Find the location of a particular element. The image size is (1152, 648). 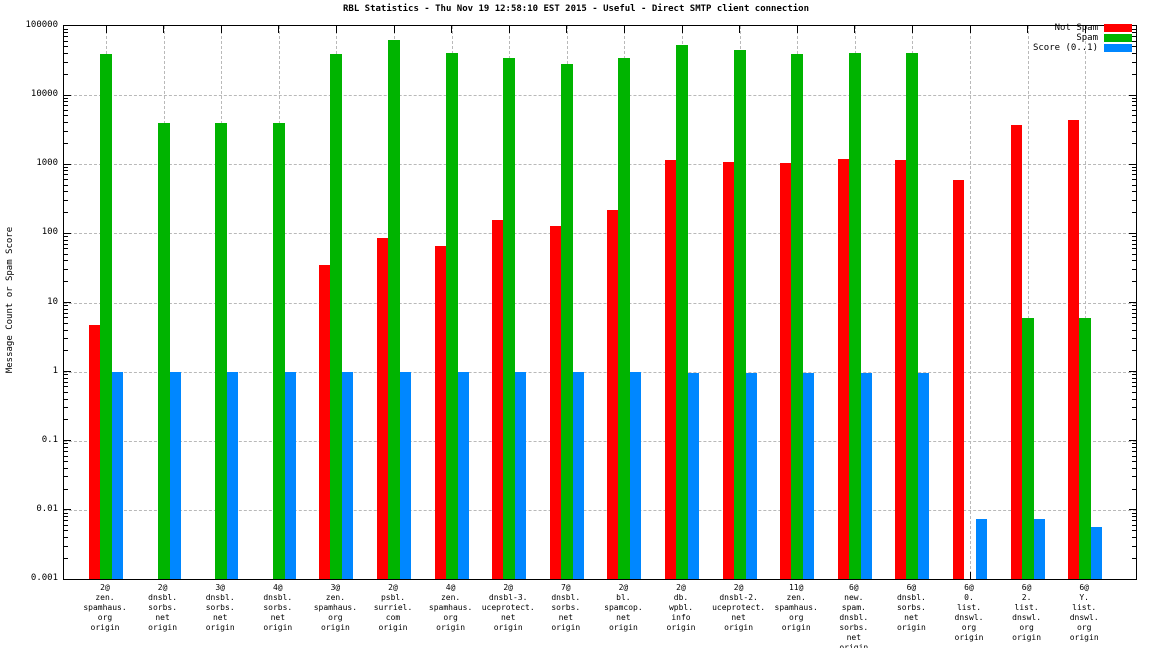

x-category-label: 6@ new. spam. dnsbl. sorbs. net origin is located at coordinates (854, 615).